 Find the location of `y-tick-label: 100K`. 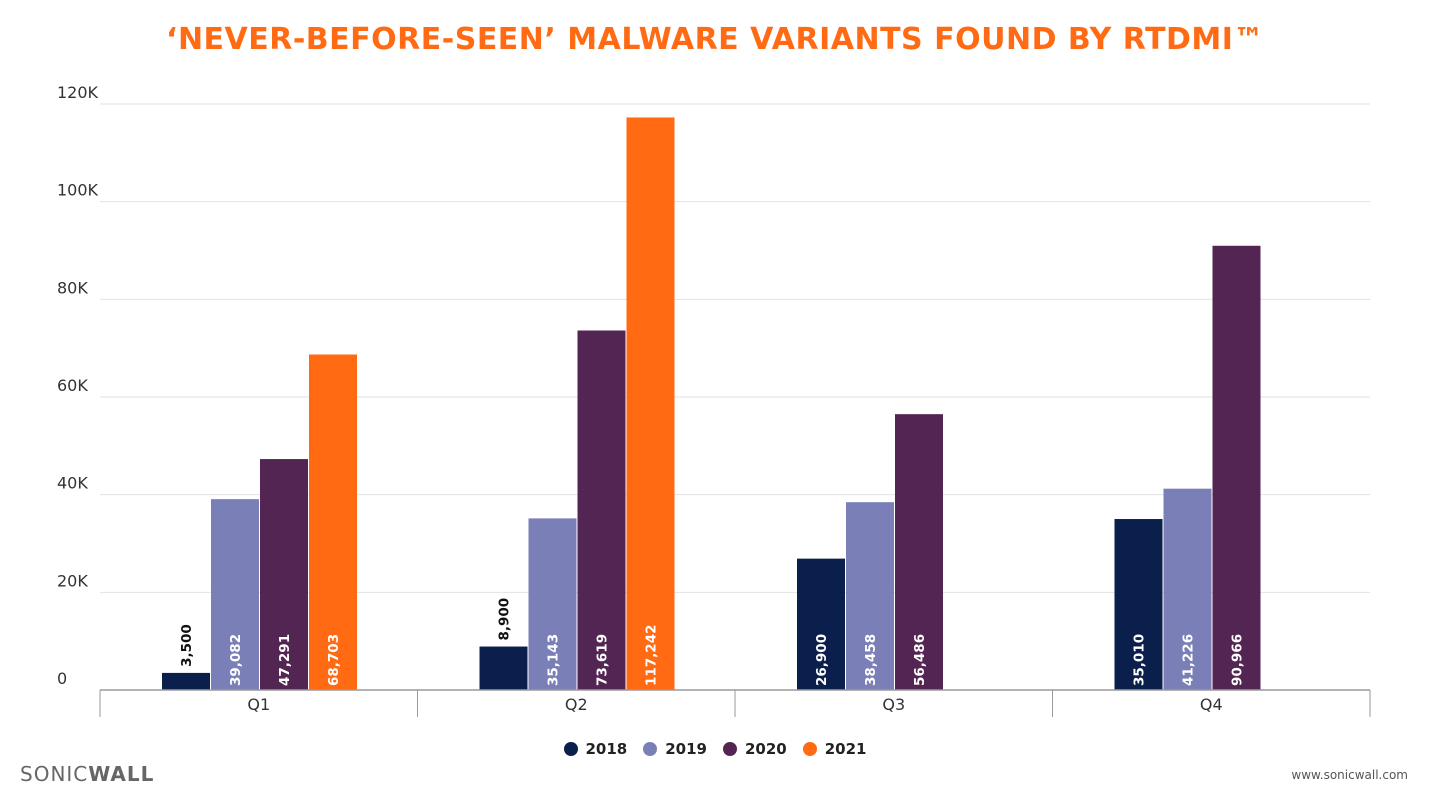

y-tick-label: 100K is located at coordinates (78, 190).